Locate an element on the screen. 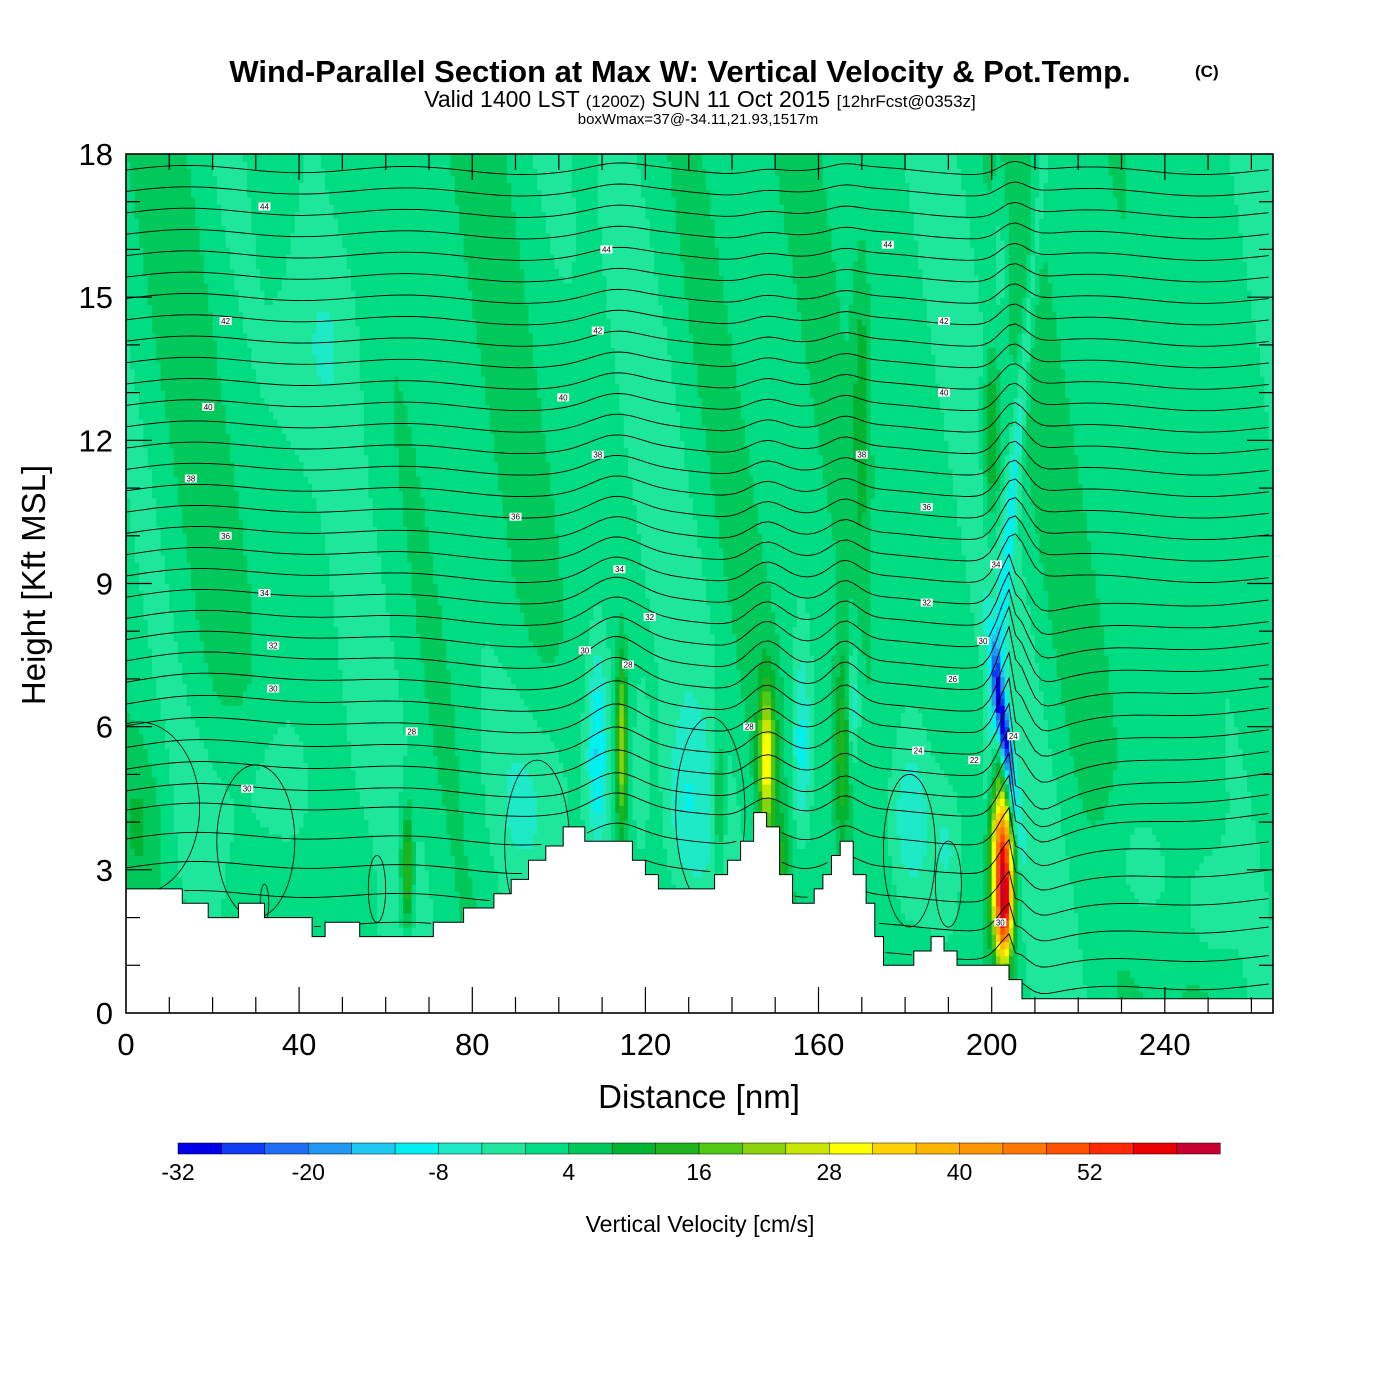 The width and height of the screenshot is (1400, 1400). x-tick-label: 120 is located at coordinates (646, 1044).